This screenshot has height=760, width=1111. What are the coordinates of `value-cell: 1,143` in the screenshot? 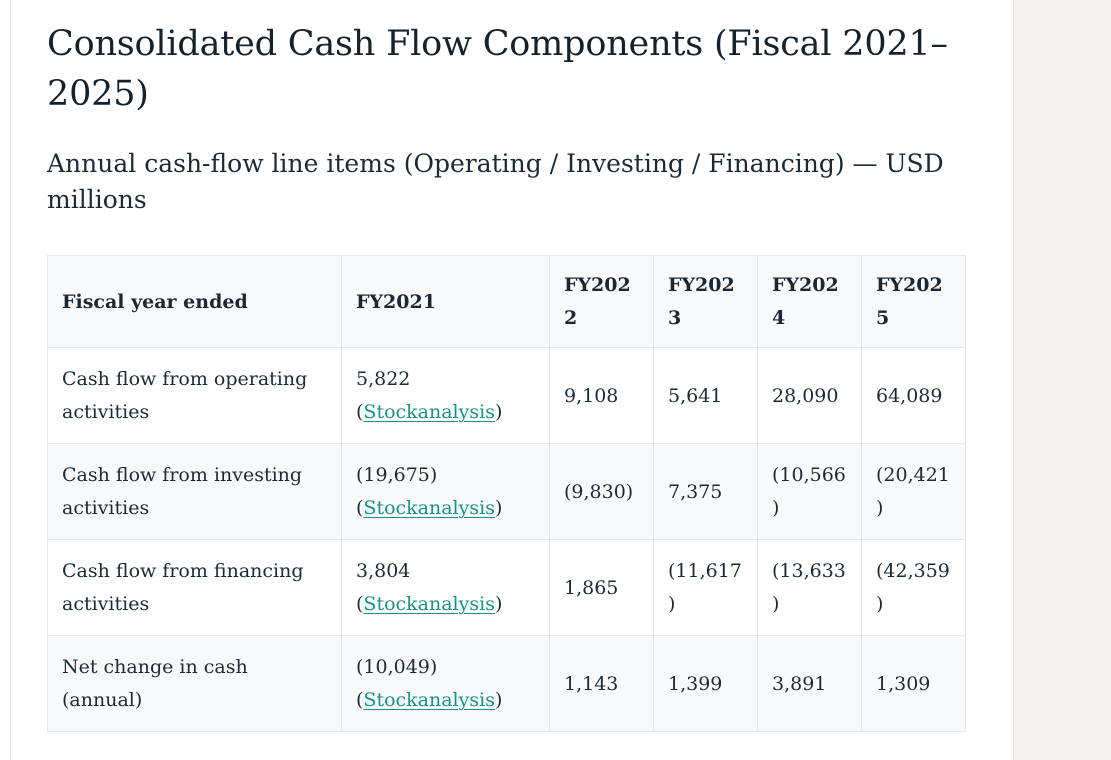 It's located at (601, 684).